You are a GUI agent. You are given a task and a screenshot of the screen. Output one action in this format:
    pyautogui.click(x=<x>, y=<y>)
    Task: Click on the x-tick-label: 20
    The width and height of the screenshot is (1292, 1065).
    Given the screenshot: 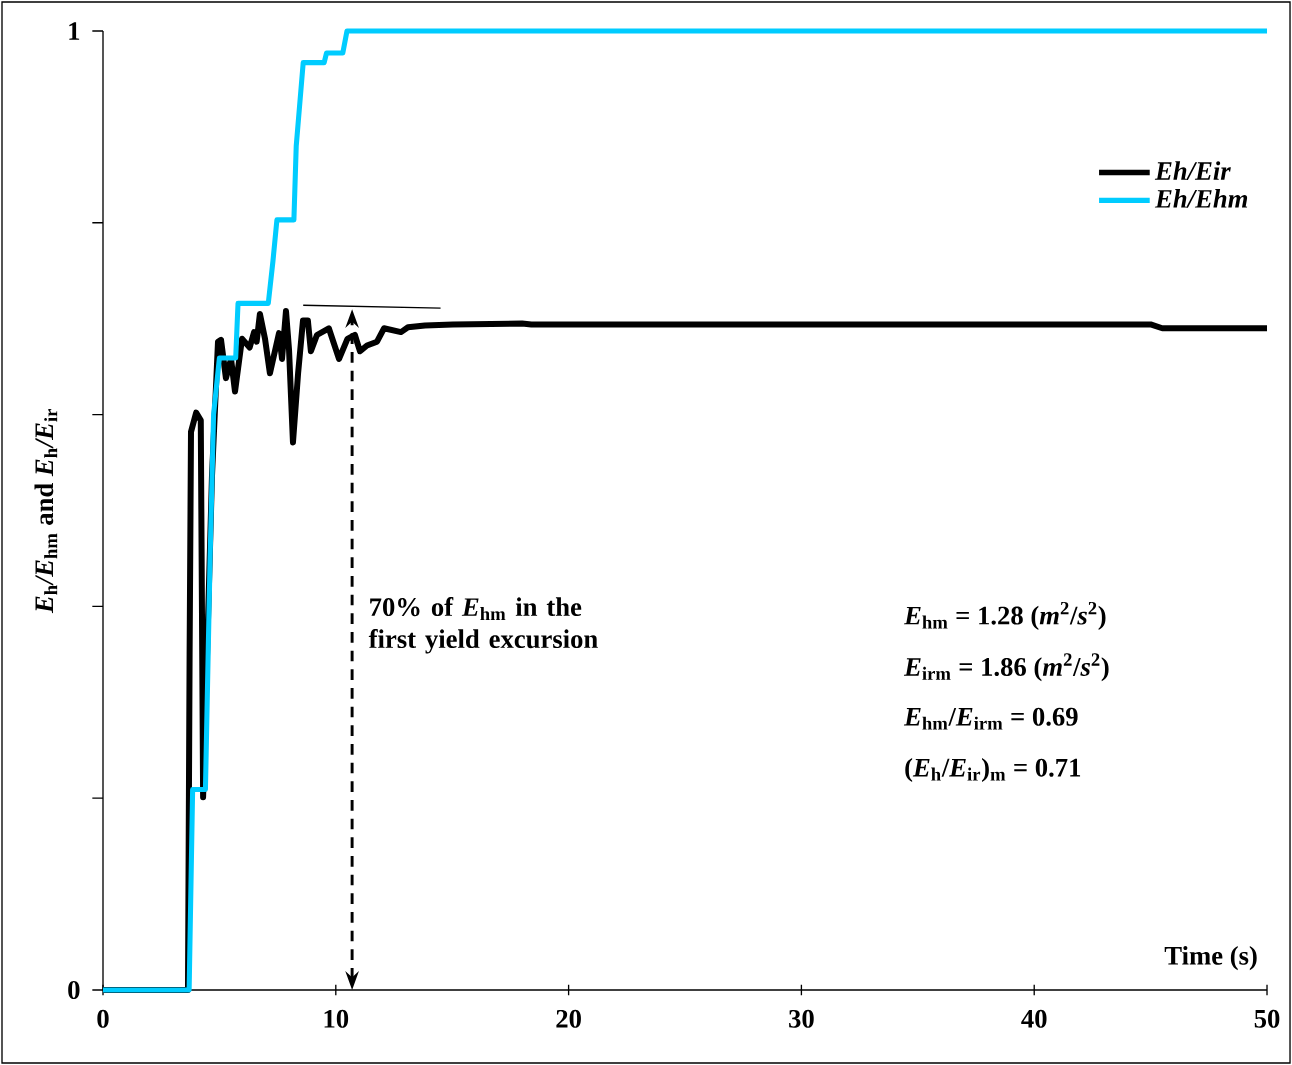 What is the action you would take?
    pyautogui.click(x=568, y=1018)
    